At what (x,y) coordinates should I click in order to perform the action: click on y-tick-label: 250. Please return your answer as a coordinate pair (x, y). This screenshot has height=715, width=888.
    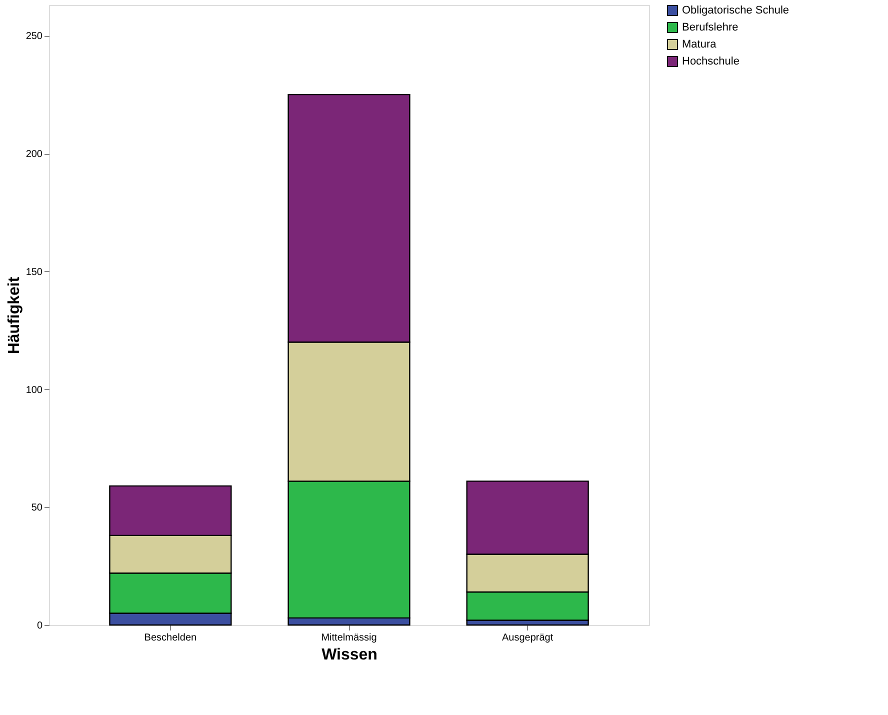
    Looking at the image, I should click on (34, 36).